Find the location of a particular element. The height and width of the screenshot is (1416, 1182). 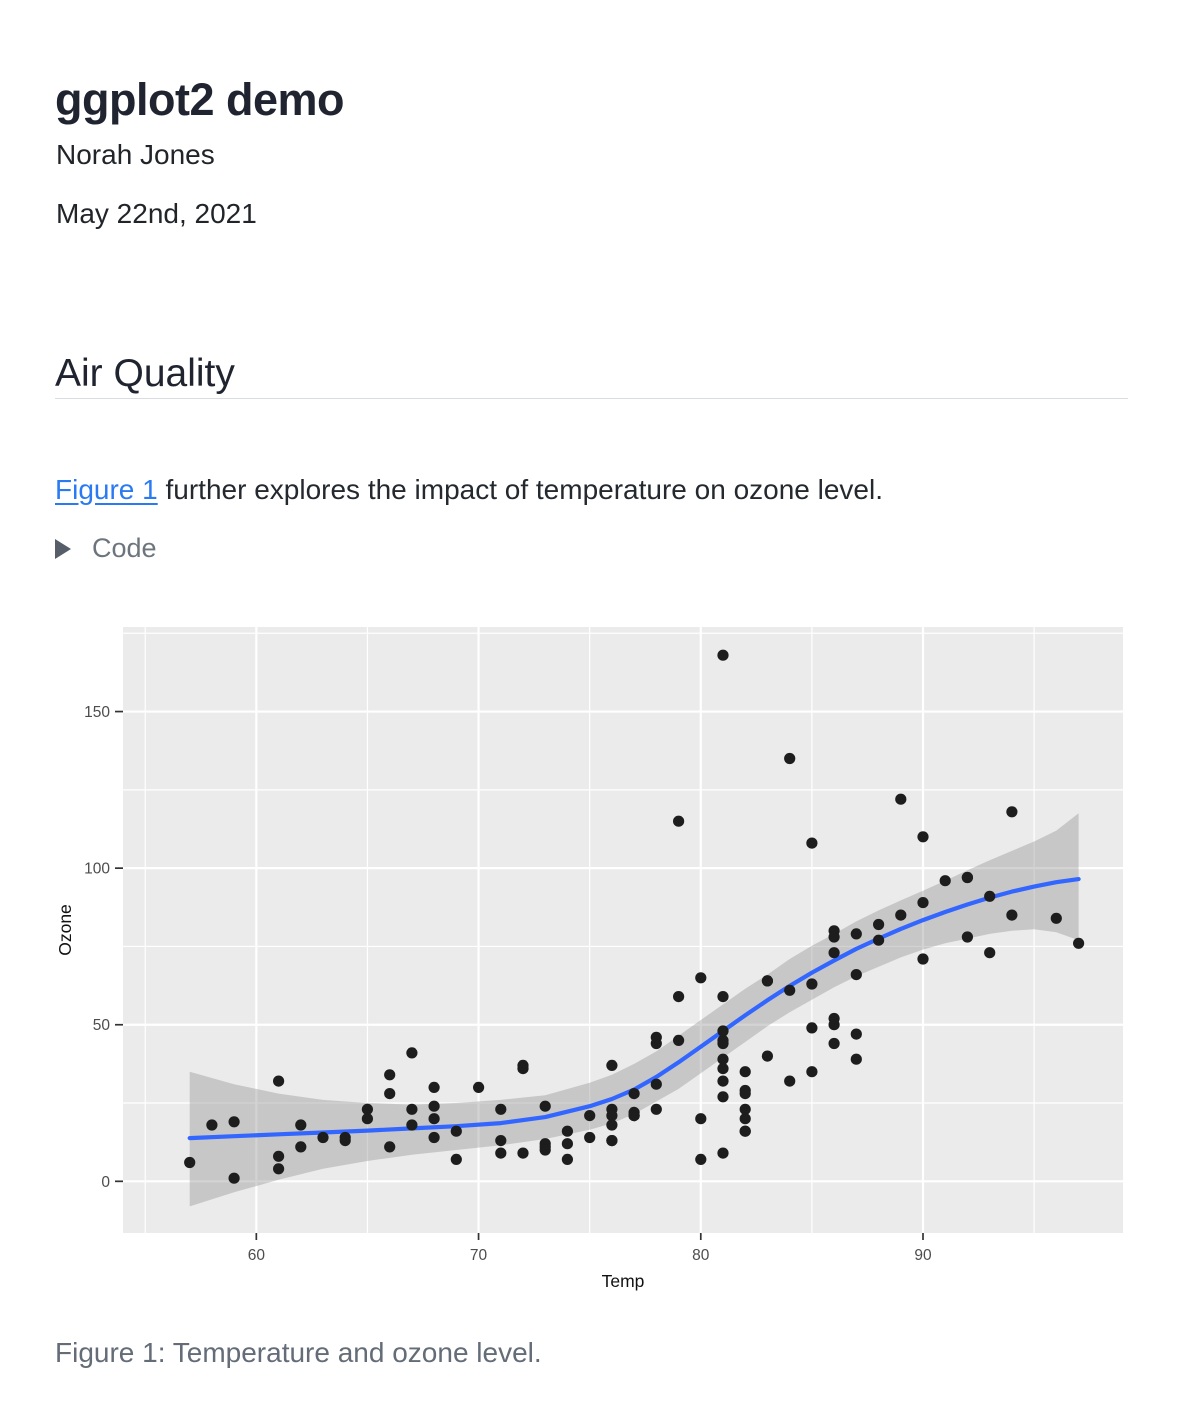

section-divider is located at coordinates (591, 398).